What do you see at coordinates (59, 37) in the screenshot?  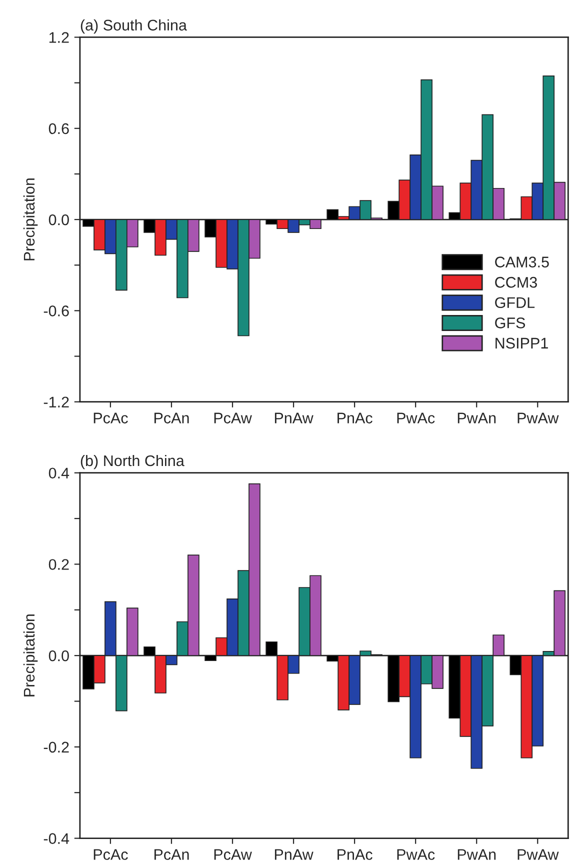 I see `y-tick-label: 1.2` at bounding box center [59, 37].